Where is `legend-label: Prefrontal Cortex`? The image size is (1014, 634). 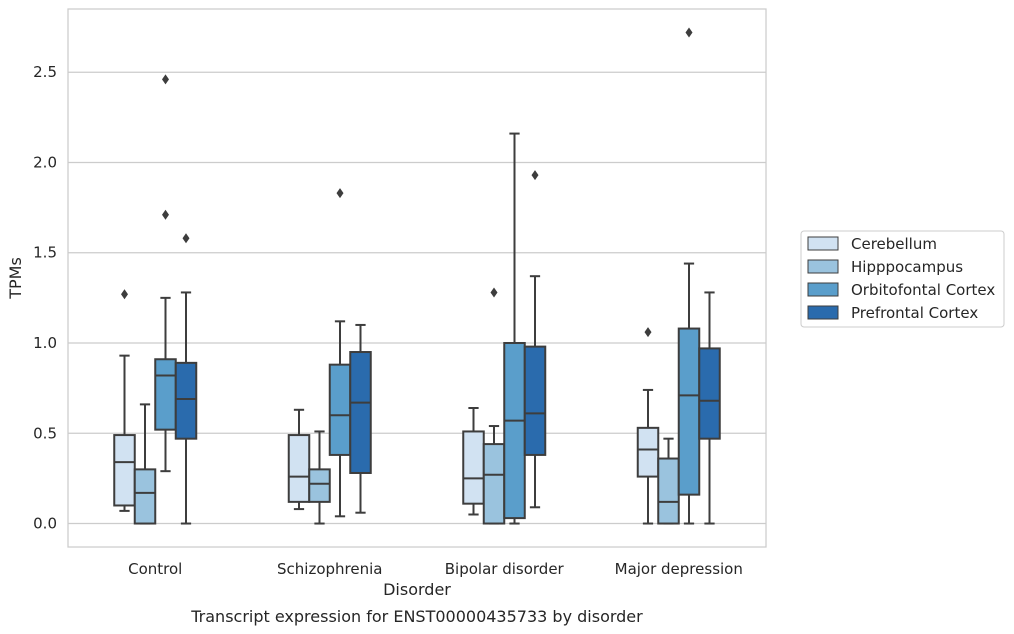
legend-label: Prefrontal Cortex is located at coordinates (914, 313).